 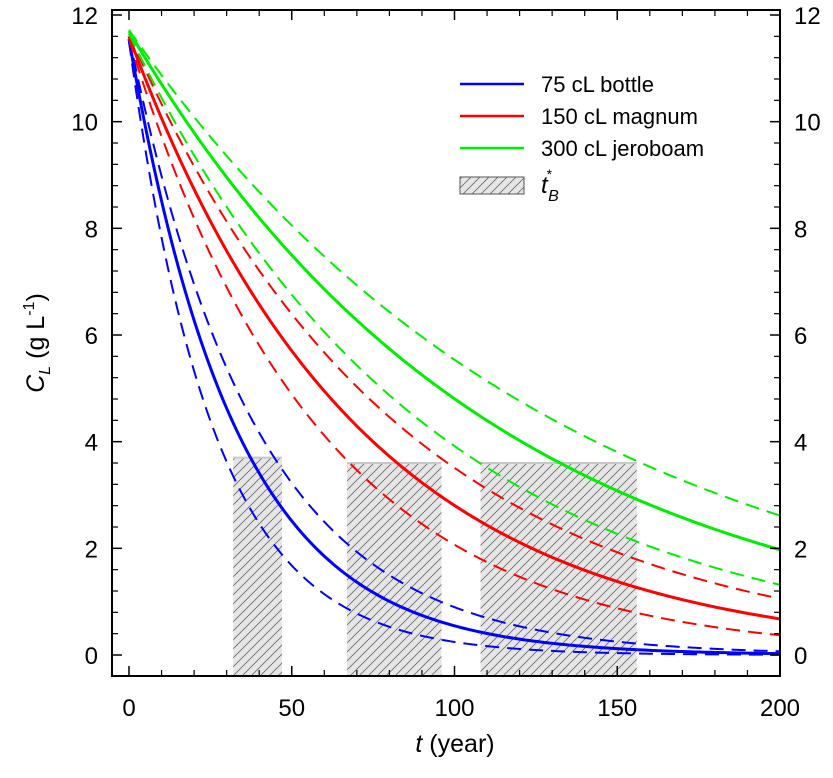 I want to click on y-tick-label-left: 4, so click(x=91, y=443).